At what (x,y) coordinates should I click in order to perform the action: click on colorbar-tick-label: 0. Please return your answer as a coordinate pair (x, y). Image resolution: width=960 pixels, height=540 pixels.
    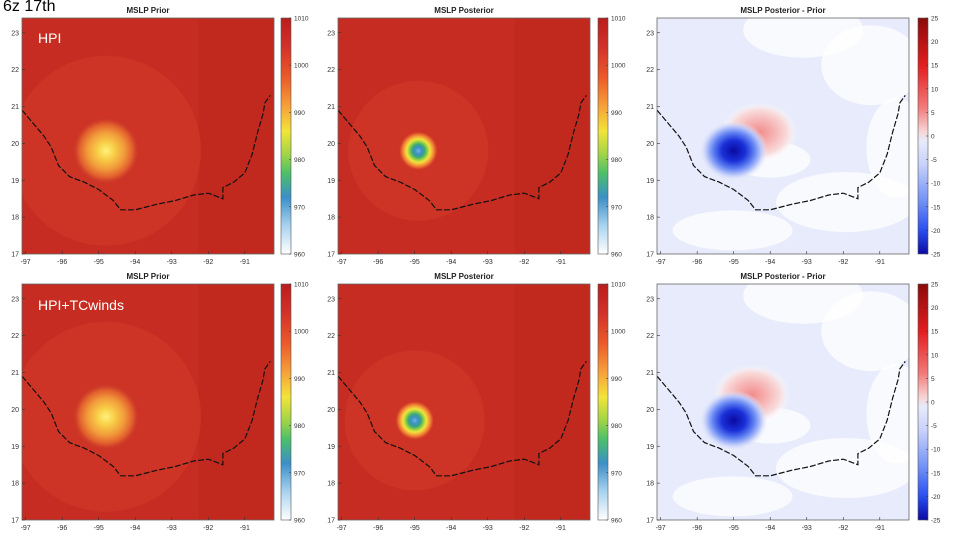
    Looking at the image, I should click on (933, 137).